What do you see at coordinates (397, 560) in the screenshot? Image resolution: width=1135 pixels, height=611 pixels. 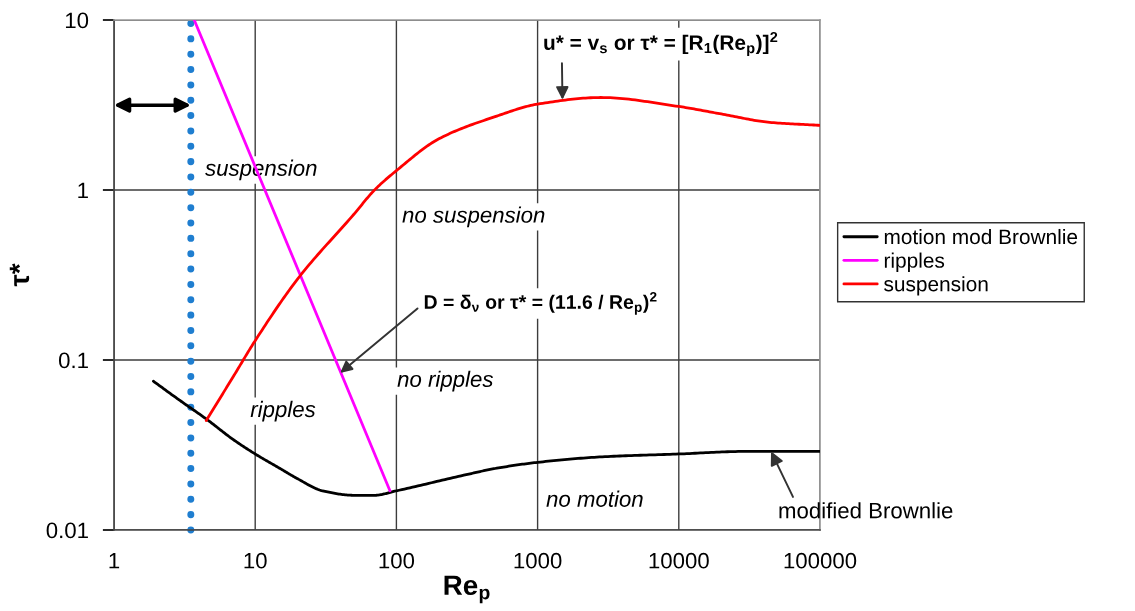 I see `x-tick-label: 100` at bounding box center [397, 560].